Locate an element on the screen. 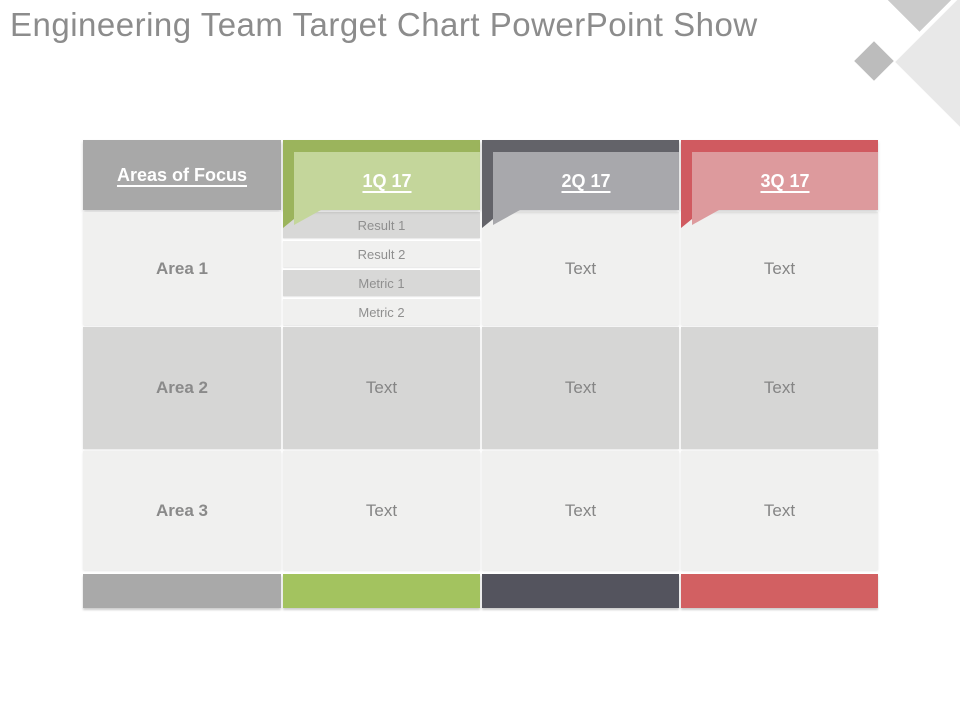 This screenshot has width=960, height=720. subrow-metric-1: Metric 1 is located at coordinates (381, 283).